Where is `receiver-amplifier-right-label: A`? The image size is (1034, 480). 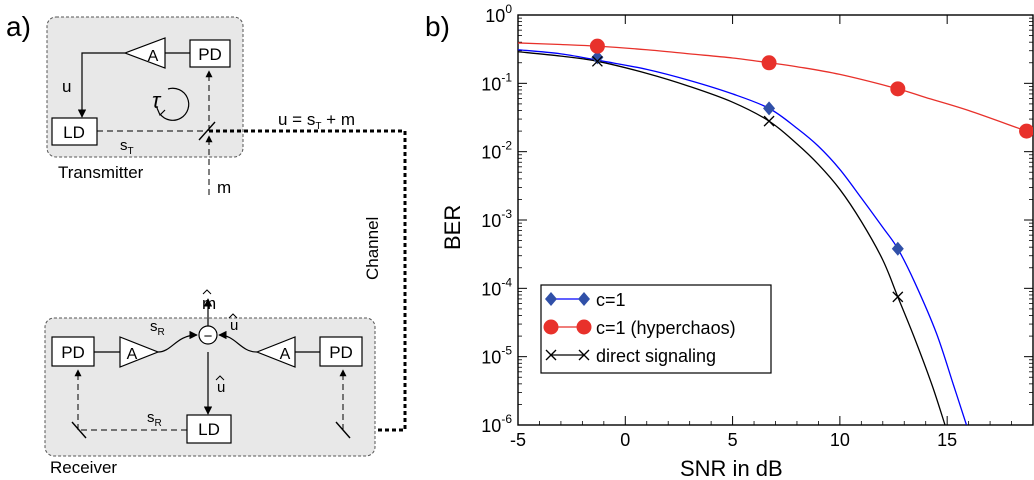
receiver-amplifier-right-label: A is located at coordinates (285, 354).